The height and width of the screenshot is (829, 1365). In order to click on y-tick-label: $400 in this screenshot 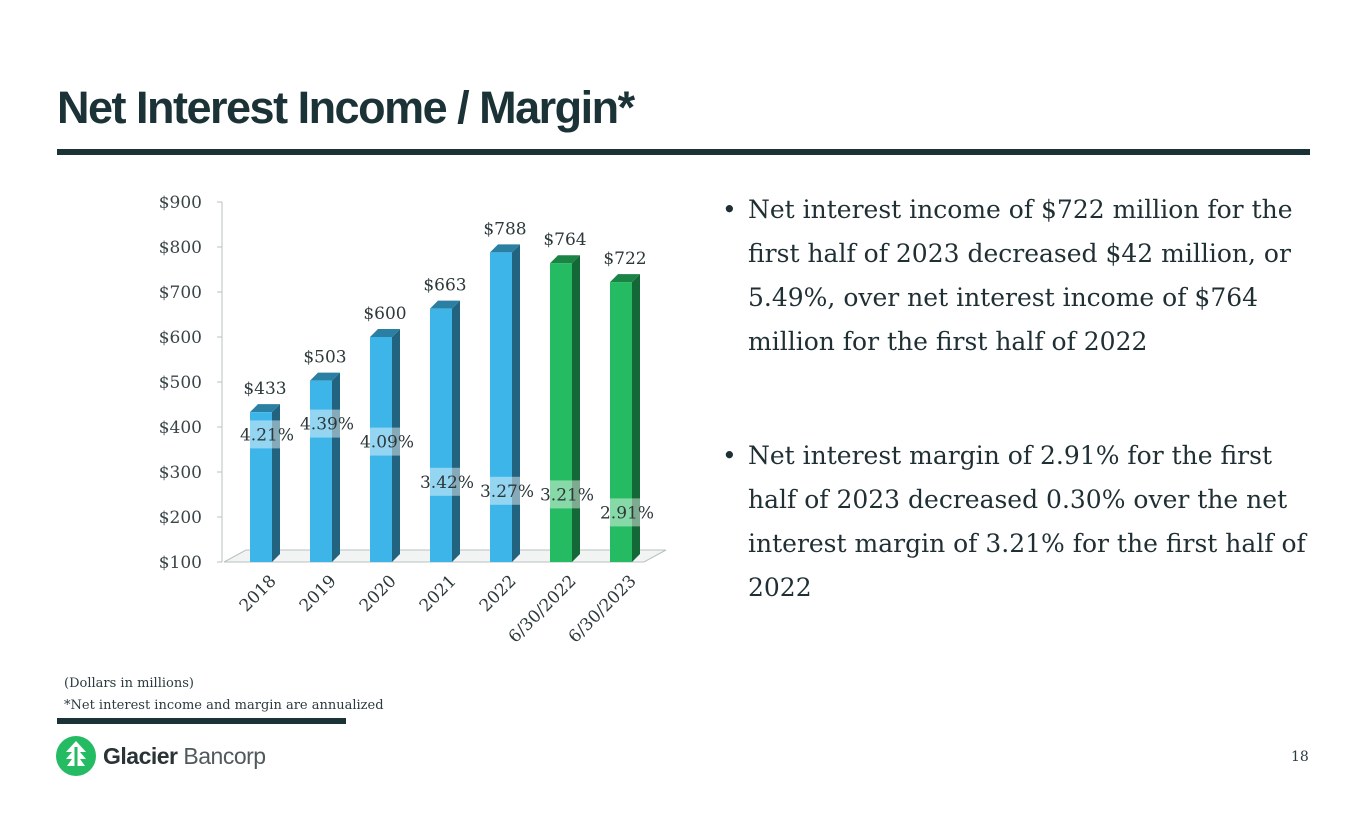, I will do `click(180, 428)`.